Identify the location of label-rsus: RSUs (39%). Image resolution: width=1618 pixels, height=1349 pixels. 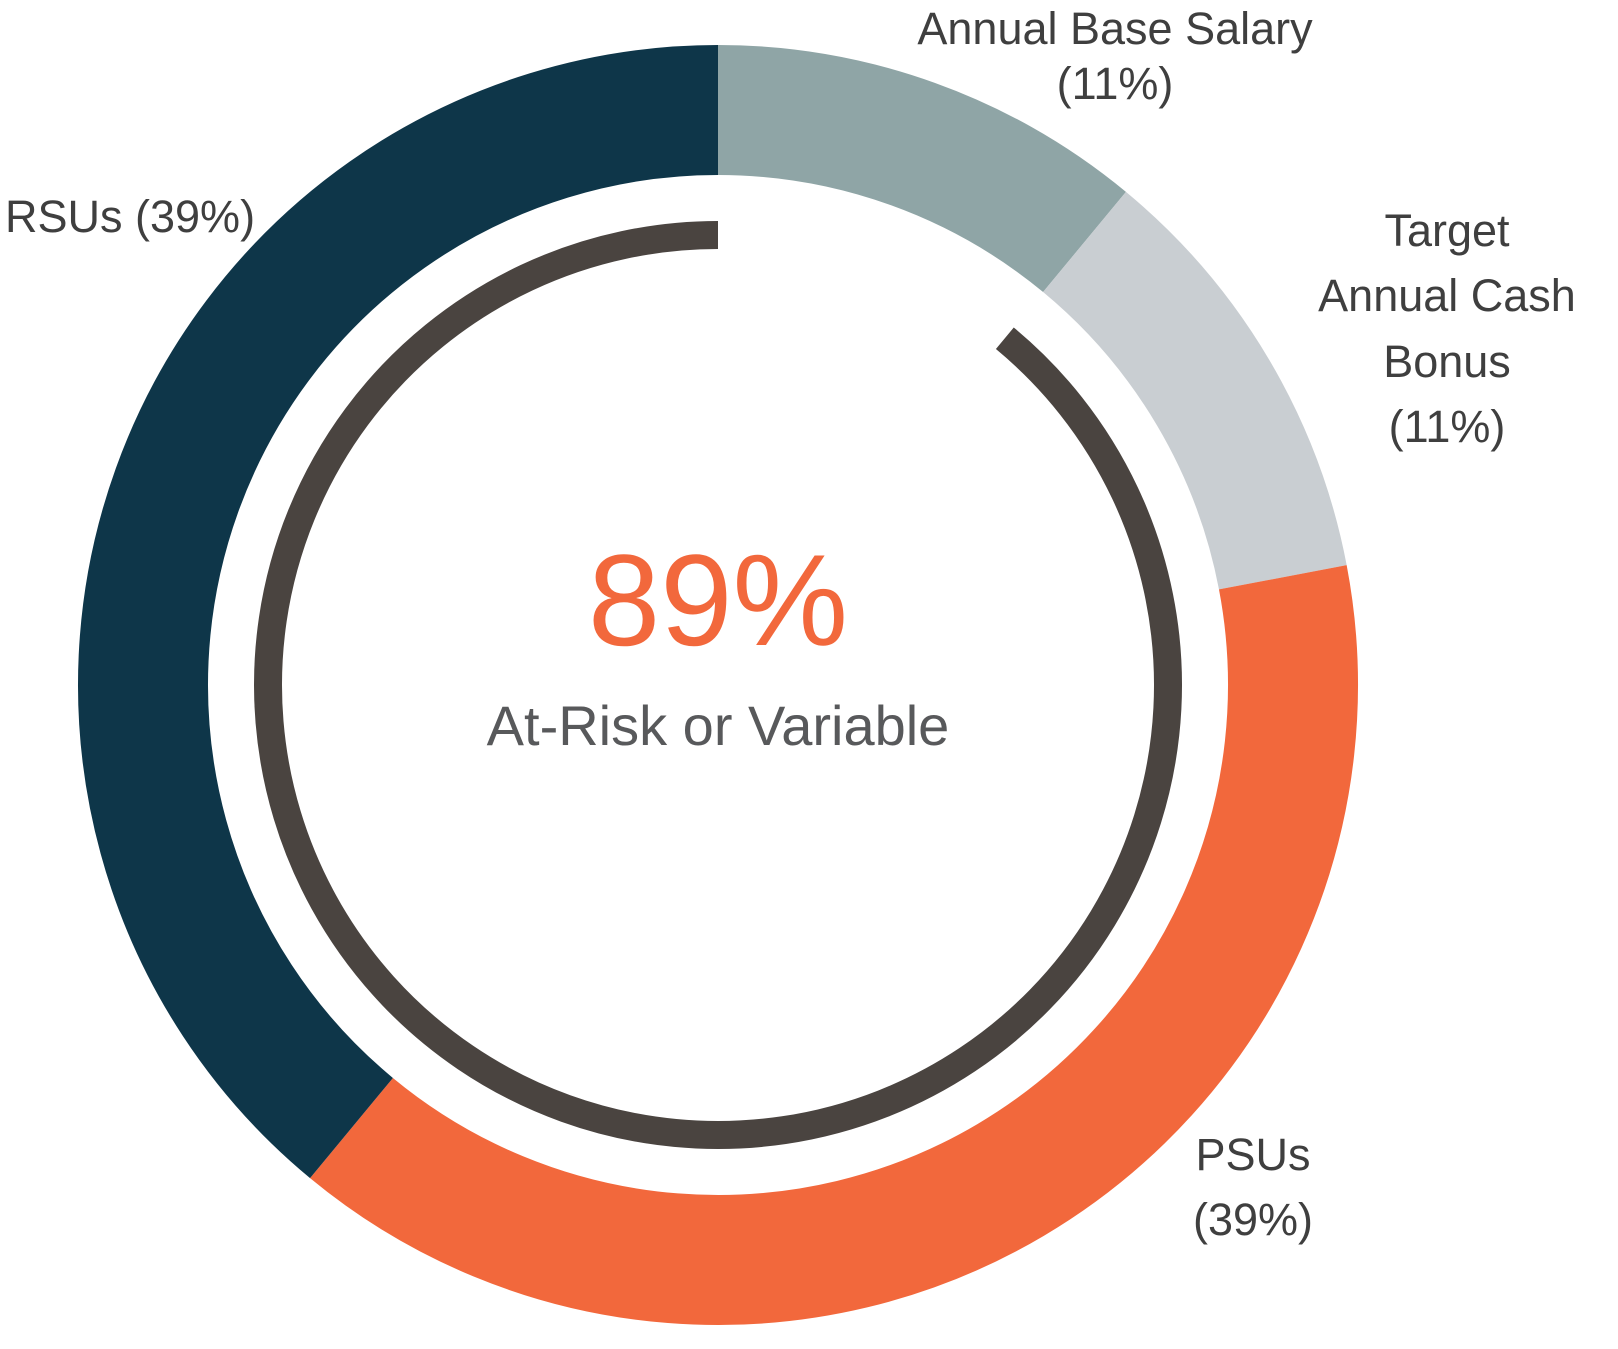
(155, 216).